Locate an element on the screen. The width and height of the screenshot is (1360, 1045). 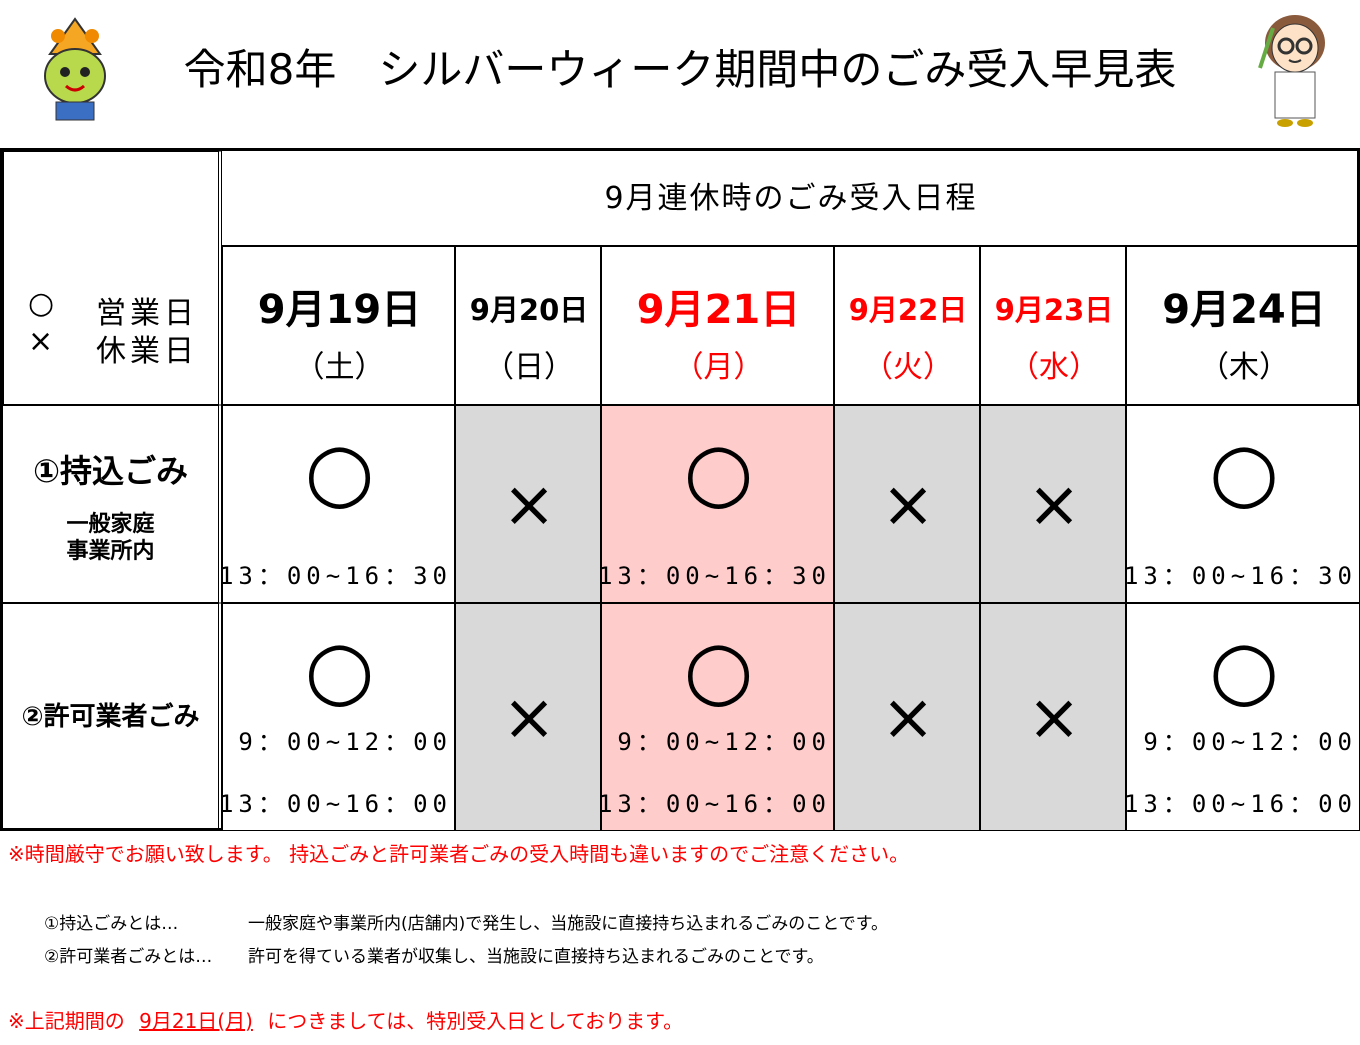
legend-cell: ○ 営業日 × 休業日 is located at coordinates (112, 278).